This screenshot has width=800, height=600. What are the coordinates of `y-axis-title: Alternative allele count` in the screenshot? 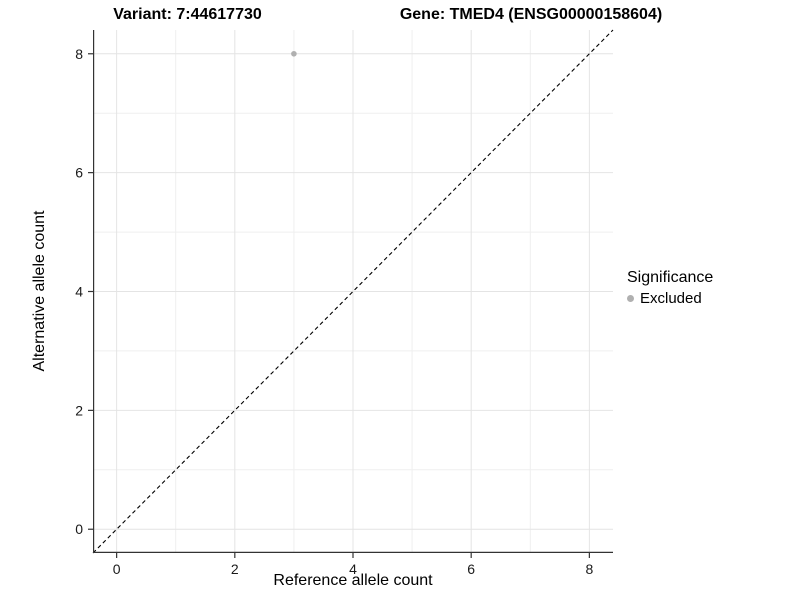 It's located at (39, 291).